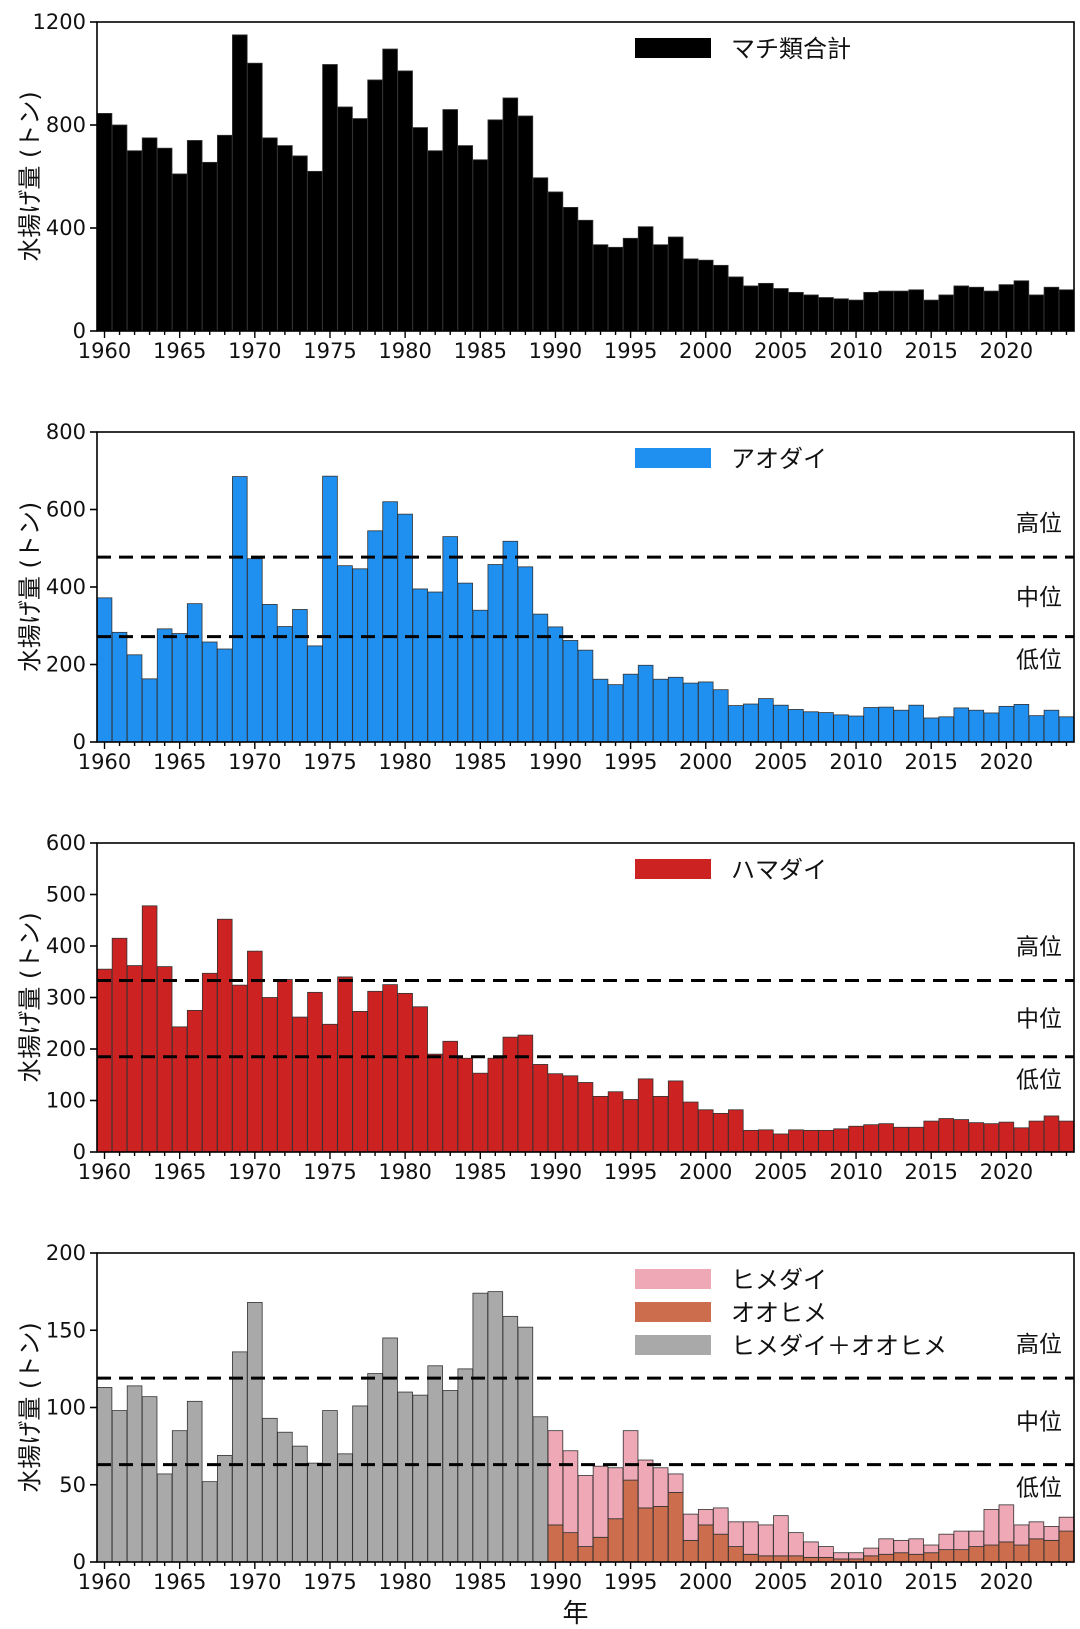 Image resolution: width=1080 pixels, height=1629 pixels. What do you see at coordinates (791, 49) in the screenshot?
I see `legend-label: マチ類合計` at bounding box center [791, 49].